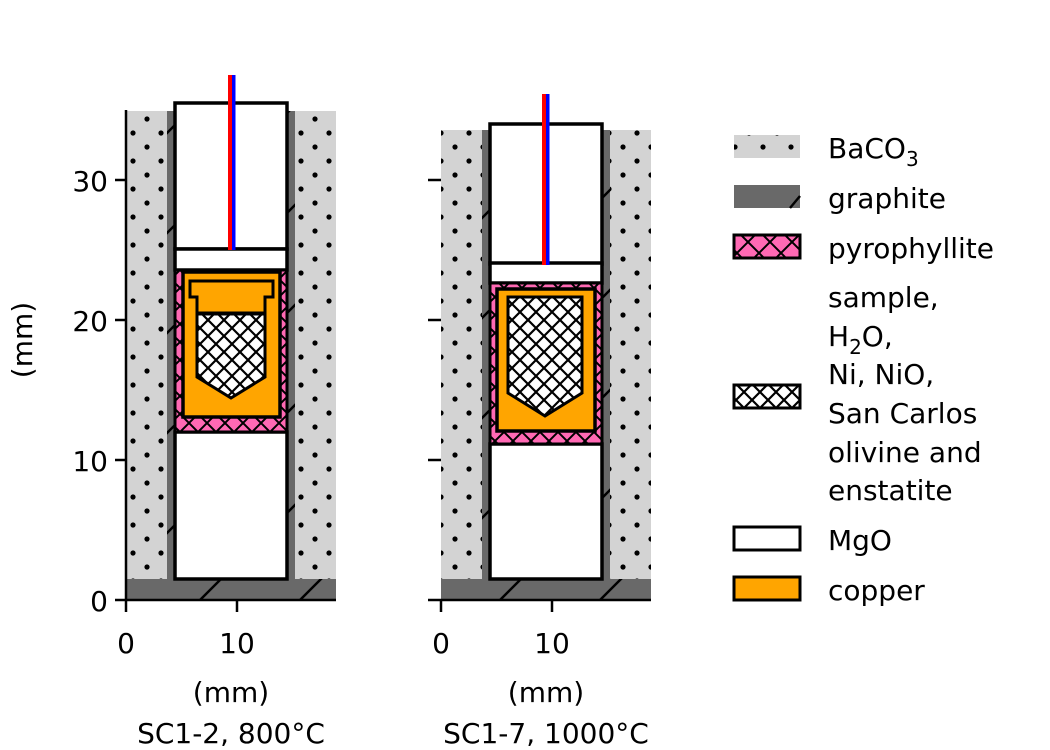 The width and height of the screenshot is (1050, 750). What do you see at coordinates (902, 413) in the screenshot?
I see `legend-label-sample-4: San Carlos` at bounding box center [902, 413].